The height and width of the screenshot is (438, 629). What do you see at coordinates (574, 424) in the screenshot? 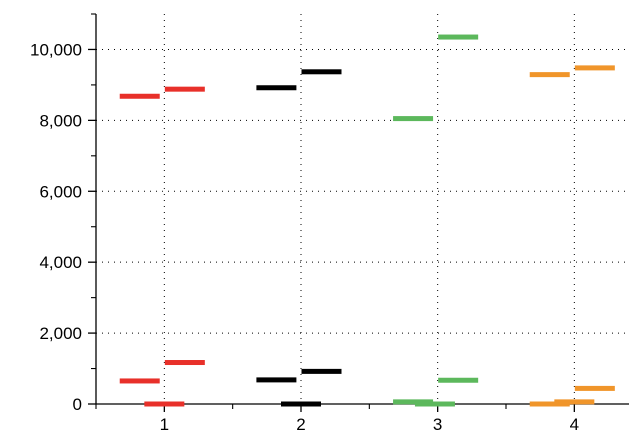
I see `x-tick-label: 4` at bounding box center [574, 424].